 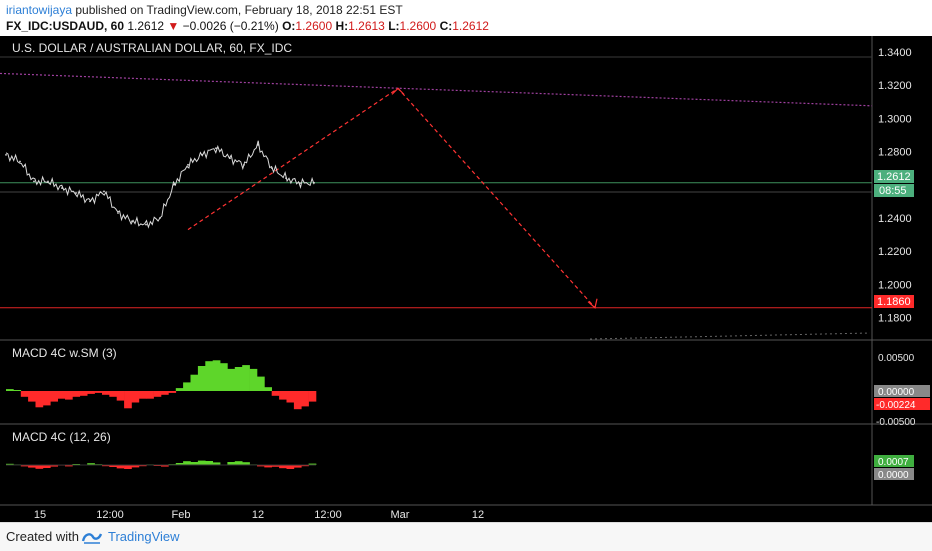 What do you see at coordinates (181, 515) in the screenshot?
I see `time-tick-label: Feb` at bounding box center [181, 515].